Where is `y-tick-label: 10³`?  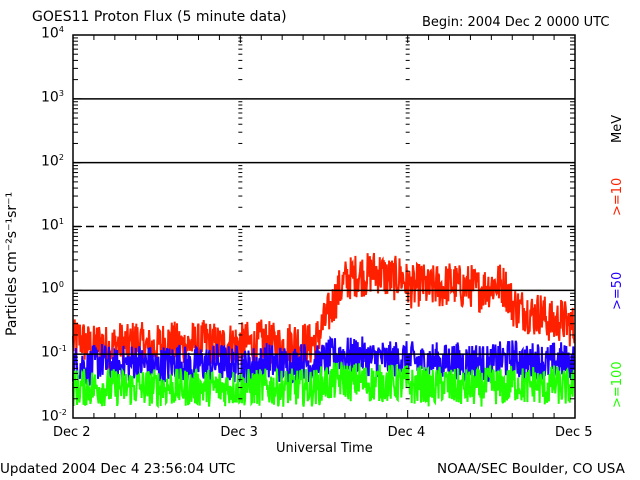 y-tick-label: 10³ is located at coordinates (52, 97).